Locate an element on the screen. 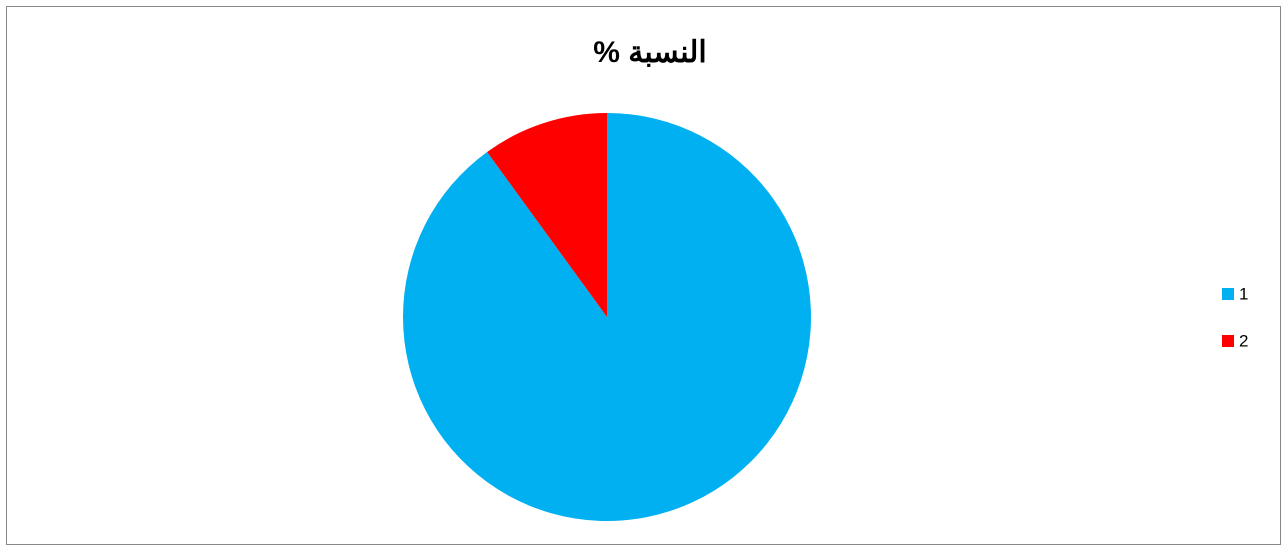 The width and height of the screenshot is (1287, 549). pie-slice is located at coordinates (547, 215).